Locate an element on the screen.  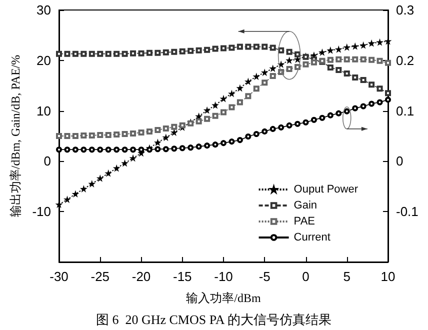
x-tick-label: 5 is located at coordinates (346, 276).